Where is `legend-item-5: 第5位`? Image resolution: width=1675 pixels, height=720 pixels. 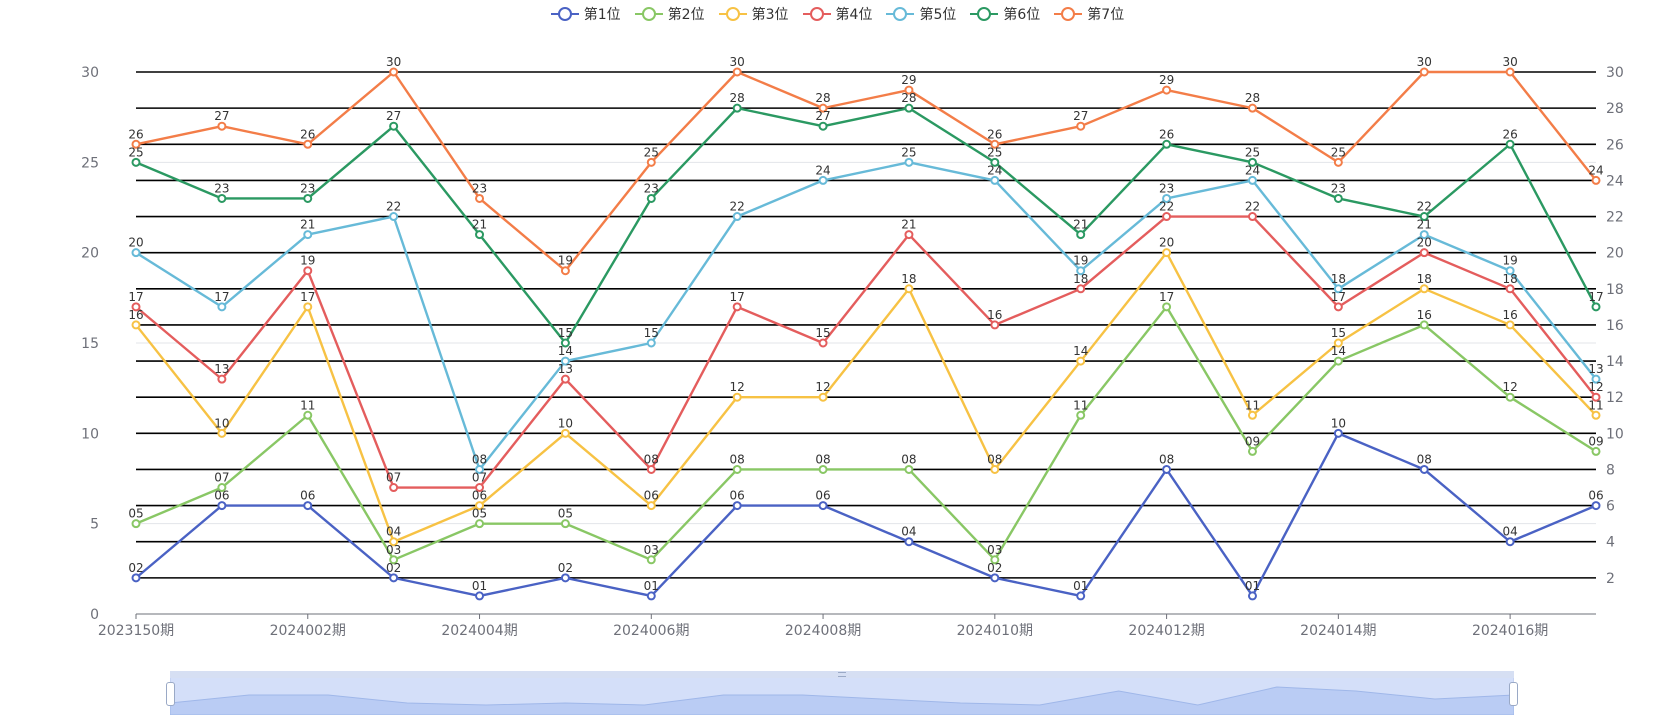 legend-item-5: 第5位 is located at coordinates (921, 14).